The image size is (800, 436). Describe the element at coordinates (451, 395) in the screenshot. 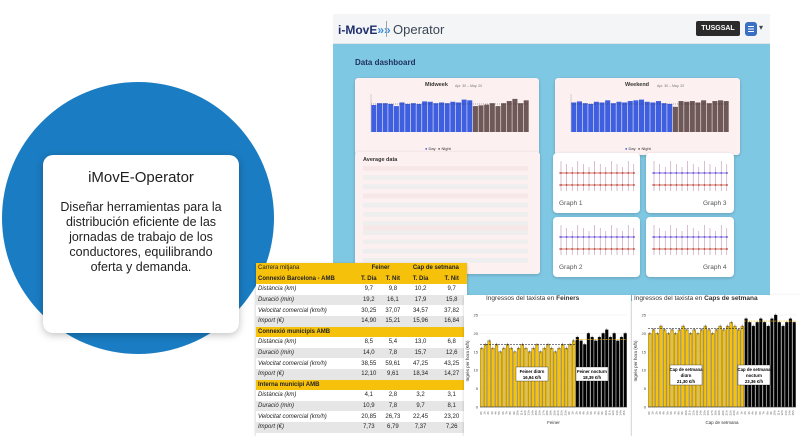

I see `cell-value: 3,1` at that location.